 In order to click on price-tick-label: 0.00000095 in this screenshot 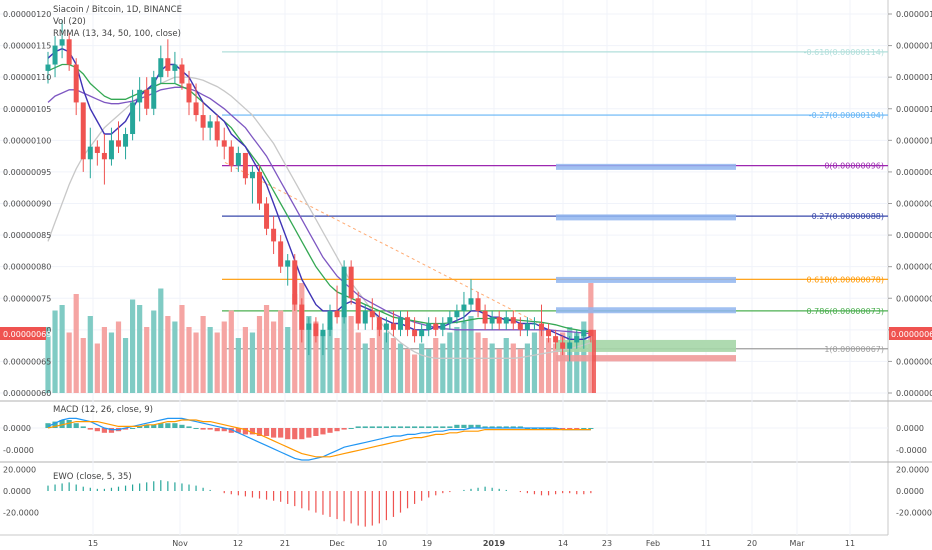, I will do `click(914, 172)`.